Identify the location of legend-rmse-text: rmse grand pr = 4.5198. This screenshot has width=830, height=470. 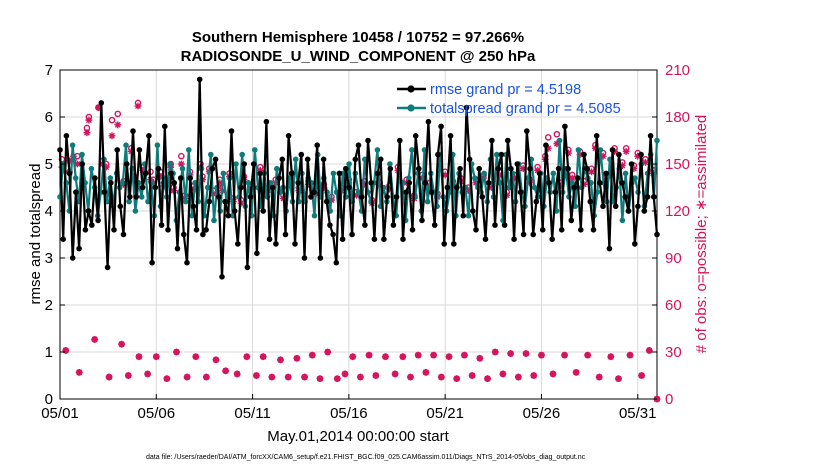
(505, 90).